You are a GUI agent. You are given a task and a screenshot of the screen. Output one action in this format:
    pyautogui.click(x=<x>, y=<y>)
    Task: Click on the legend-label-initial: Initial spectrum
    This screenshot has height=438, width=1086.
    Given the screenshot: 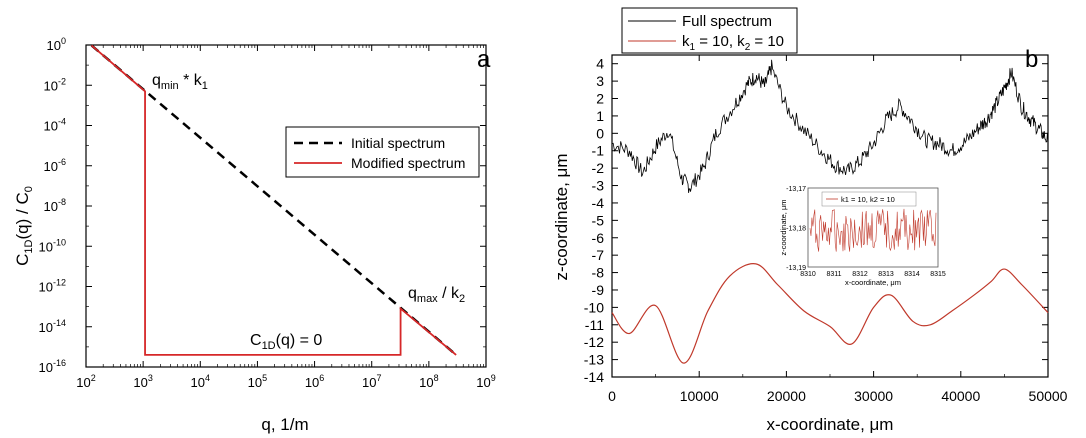 What is the action you would take?
    pyautogui.click(x=398, y=143)
    